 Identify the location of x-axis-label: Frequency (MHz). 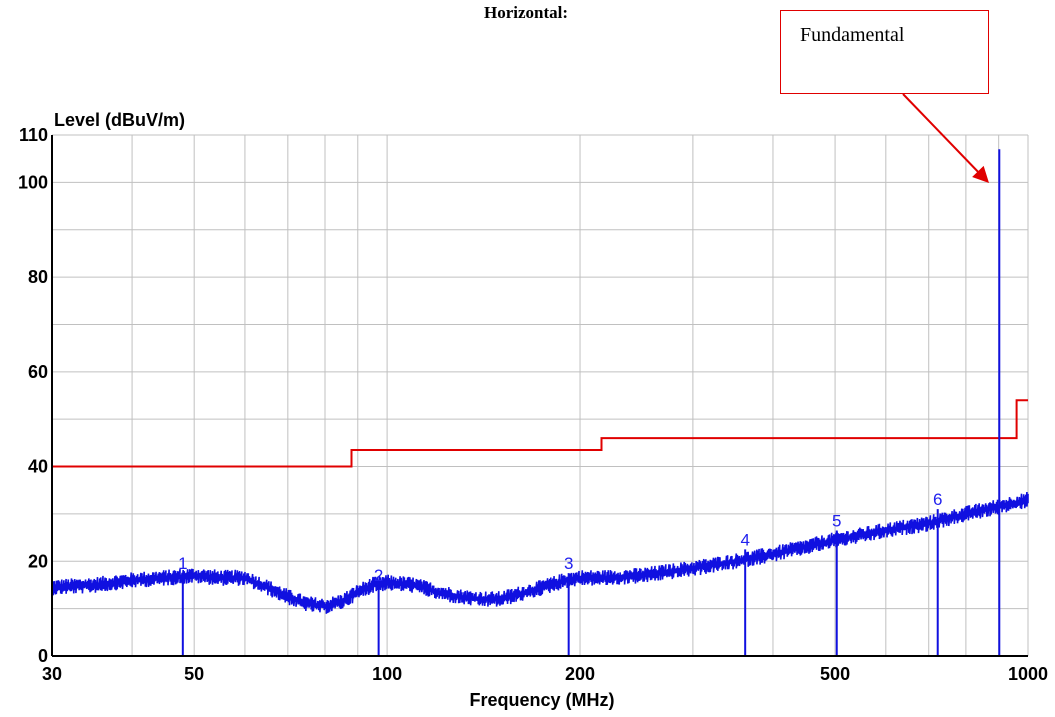
(541, 700).